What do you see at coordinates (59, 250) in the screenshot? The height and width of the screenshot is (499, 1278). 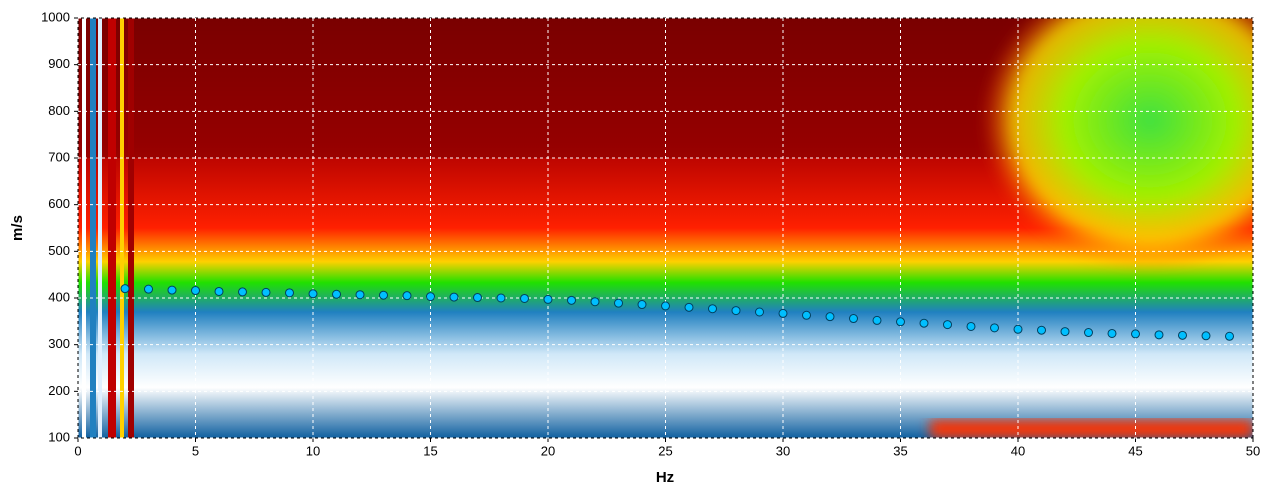 I see `y-tick-label: 500` at bounding box center [59, 250].